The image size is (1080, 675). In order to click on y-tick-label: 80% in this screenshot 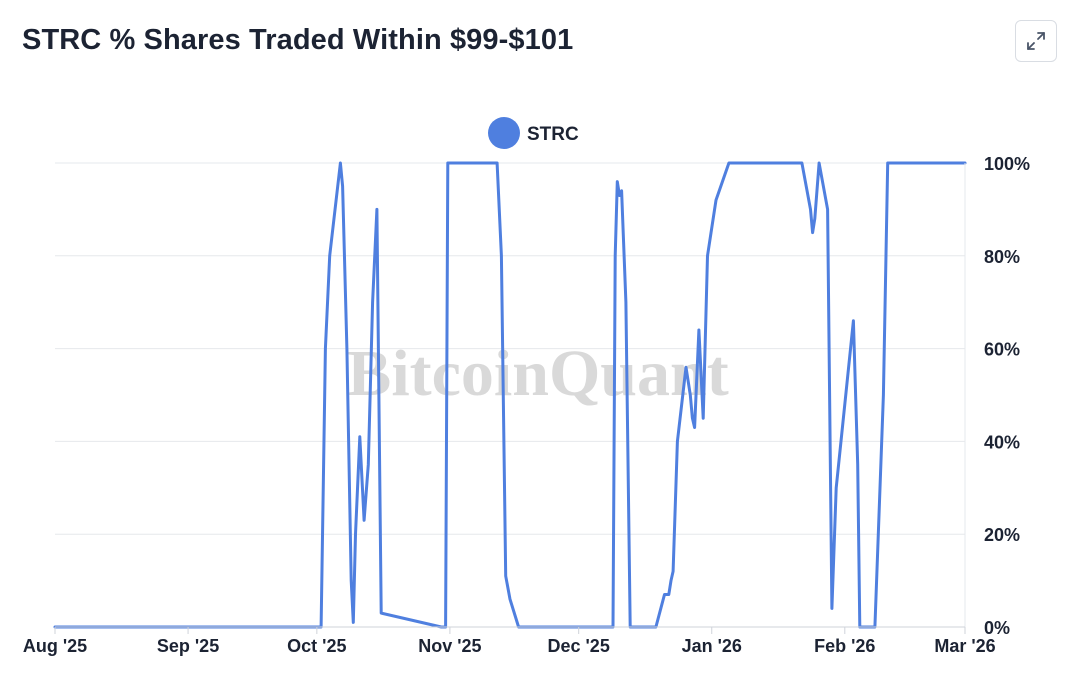, I will do `click(1002, 257)`.